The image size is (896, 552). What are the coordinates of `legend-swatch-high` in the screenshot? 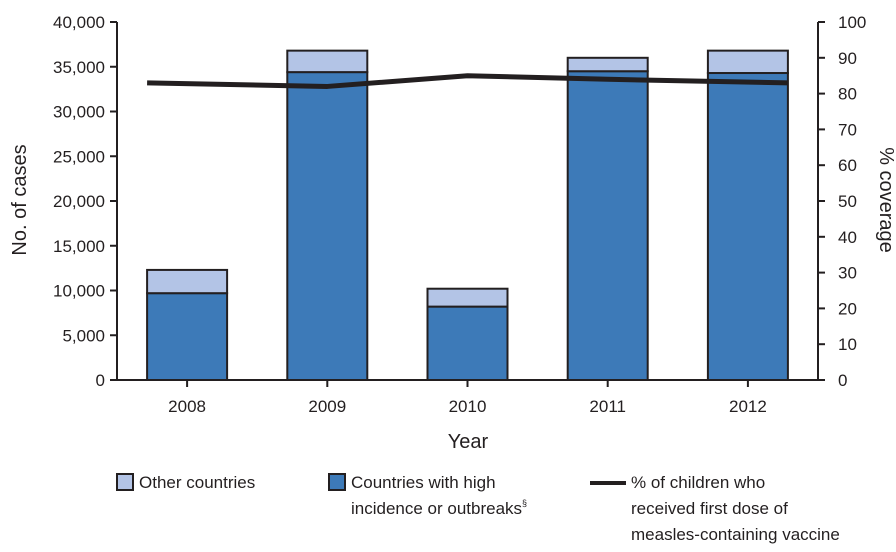 It's located at (337, 482).